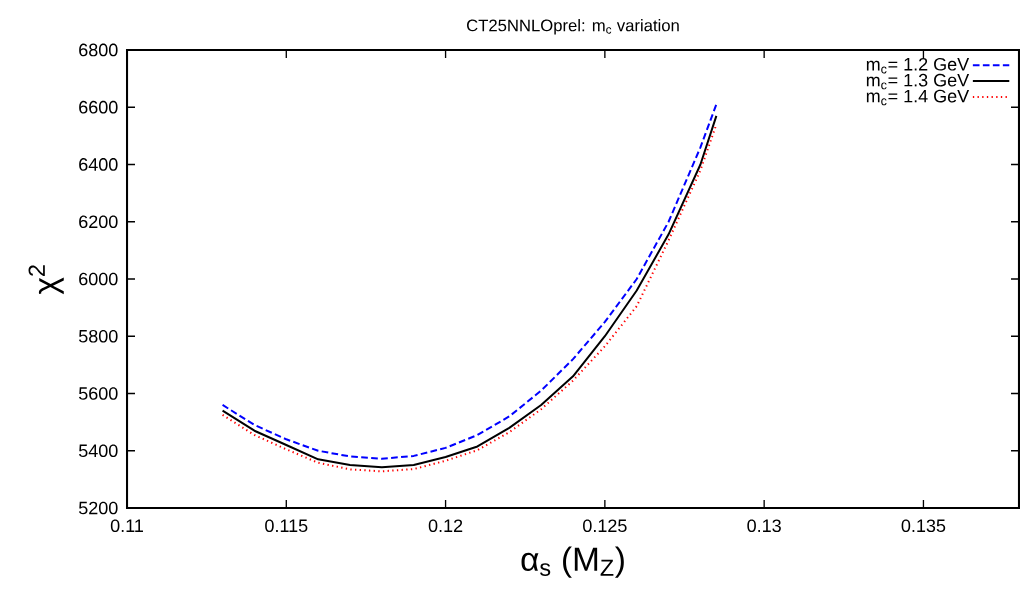 The width and height of the screenshot is (1020, 603). What do you see at coordinates (605, 526) in the screenshot?
I see `x-tick-label: 0.125` at bounding box center [605, 526].